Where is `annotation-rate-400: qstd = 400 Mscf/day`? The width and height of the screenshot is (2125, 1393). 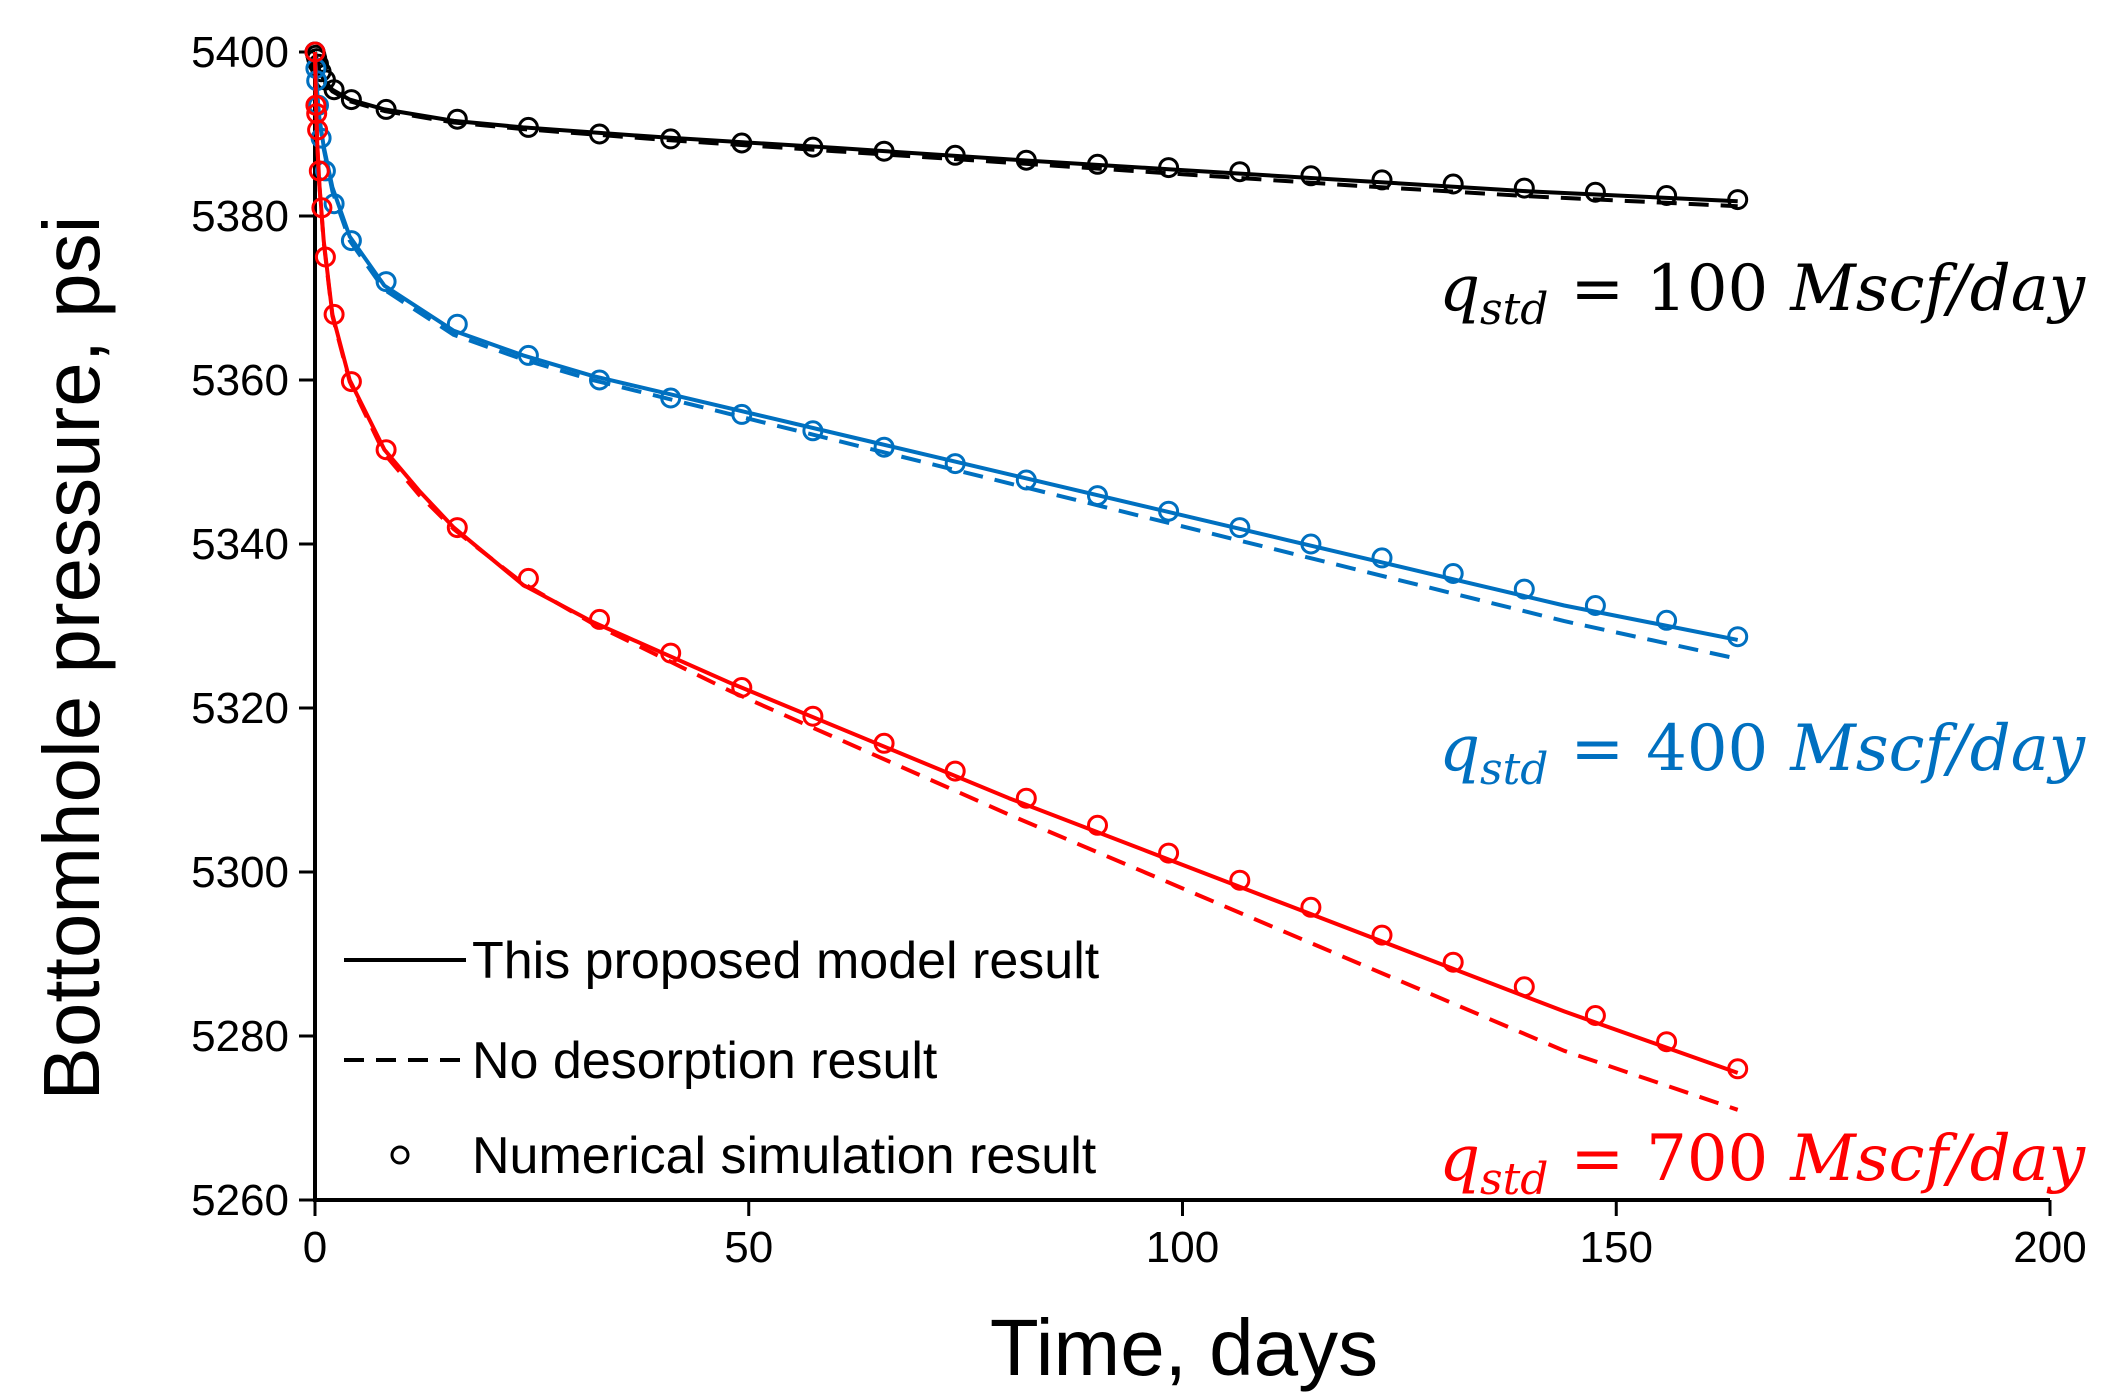 annotation-rate-400: qstd = 400 Mscf/day is located at coordinates (1762, 753).